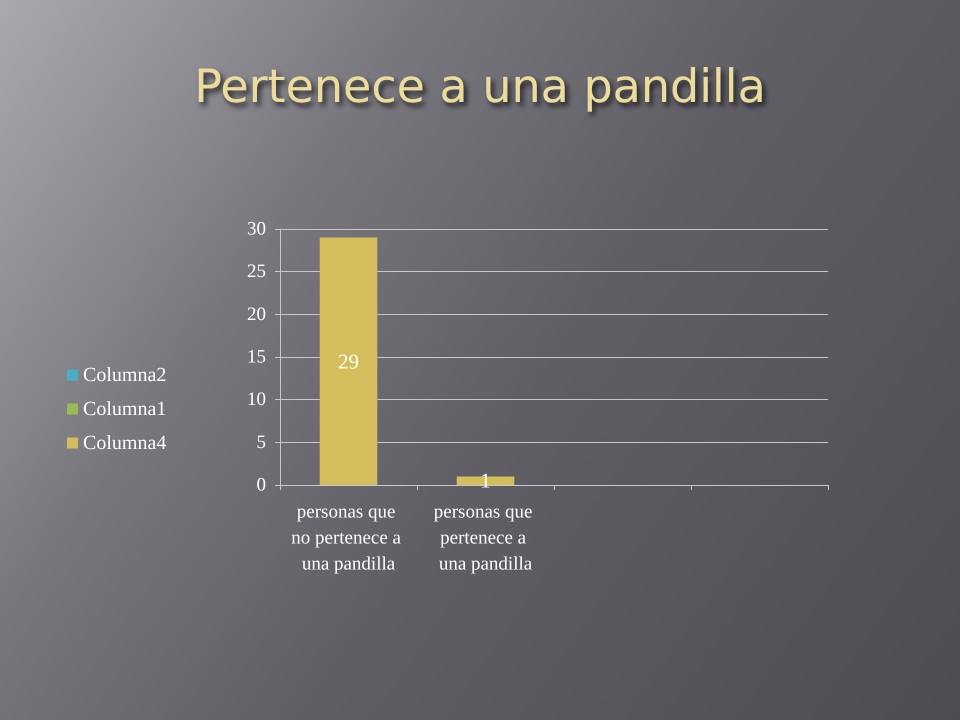 The image size is (960, 720). Describe the element at coordinates (348, 538) in the screenshot. I see `x-tick-label: personas que no pertenece a una pandilla` at that location.